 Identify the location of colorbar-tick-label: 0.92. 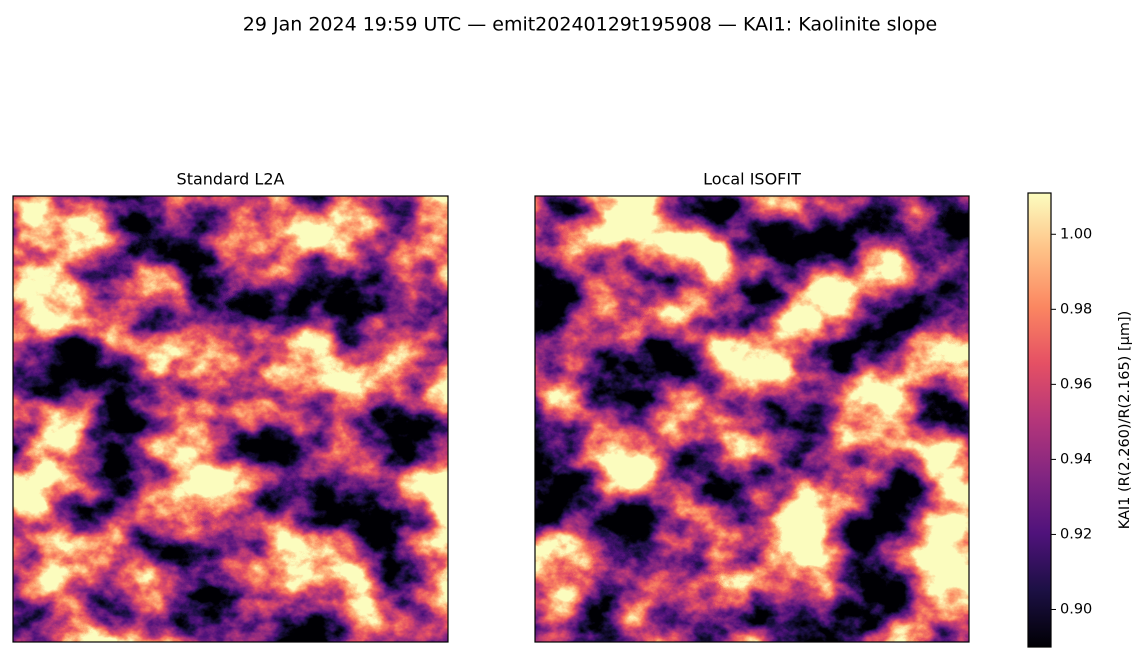
(1076, 534).